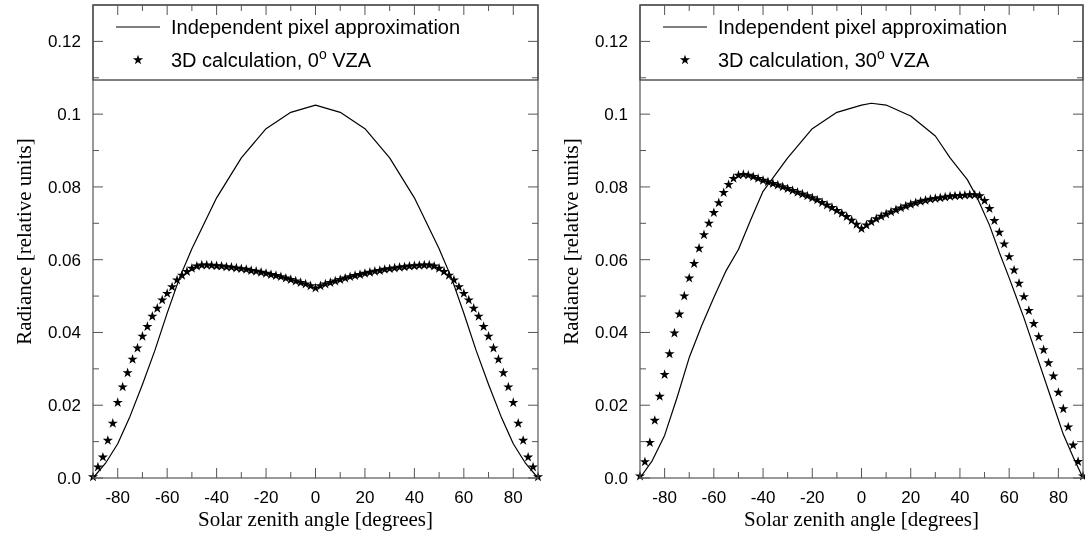 Image resolution: width=1085 pixels, height=542 pixels. I want to click on legend-label: 3D calculation, 30$^{o}$ VZA, so click(824, 58).